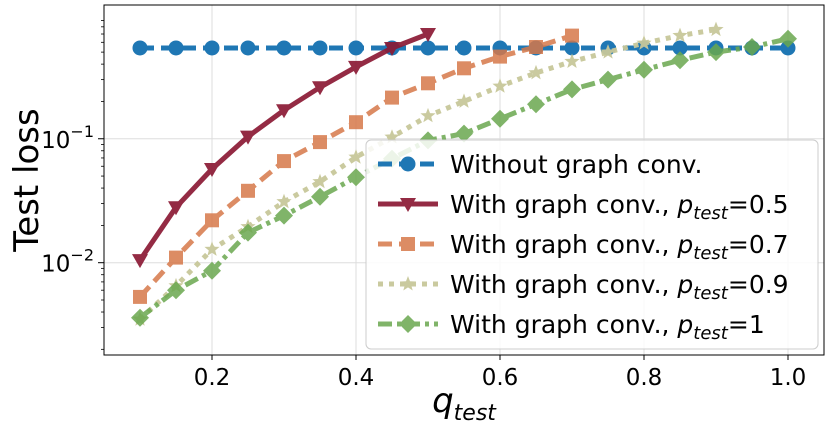 The width and height of the screenshot is (830, 424). I want to click on y-tick-label: 10⁻¹, so click(67, 138).